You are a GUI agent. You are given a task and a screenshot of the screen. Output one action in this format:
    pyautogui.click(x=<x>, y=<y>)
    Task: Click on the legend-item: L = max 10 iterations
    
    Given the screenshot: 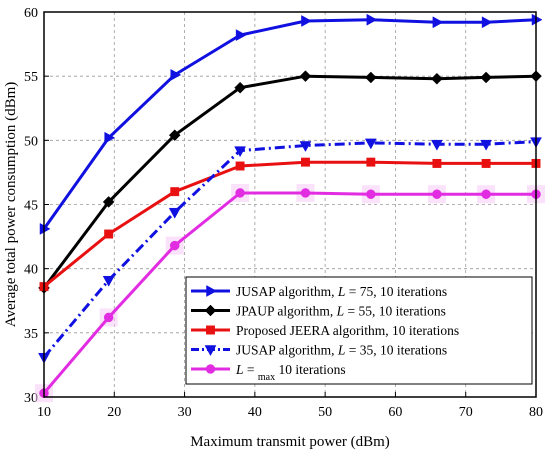 What is the action you would take?
    pyautogui.click(x=268, y=372)
    